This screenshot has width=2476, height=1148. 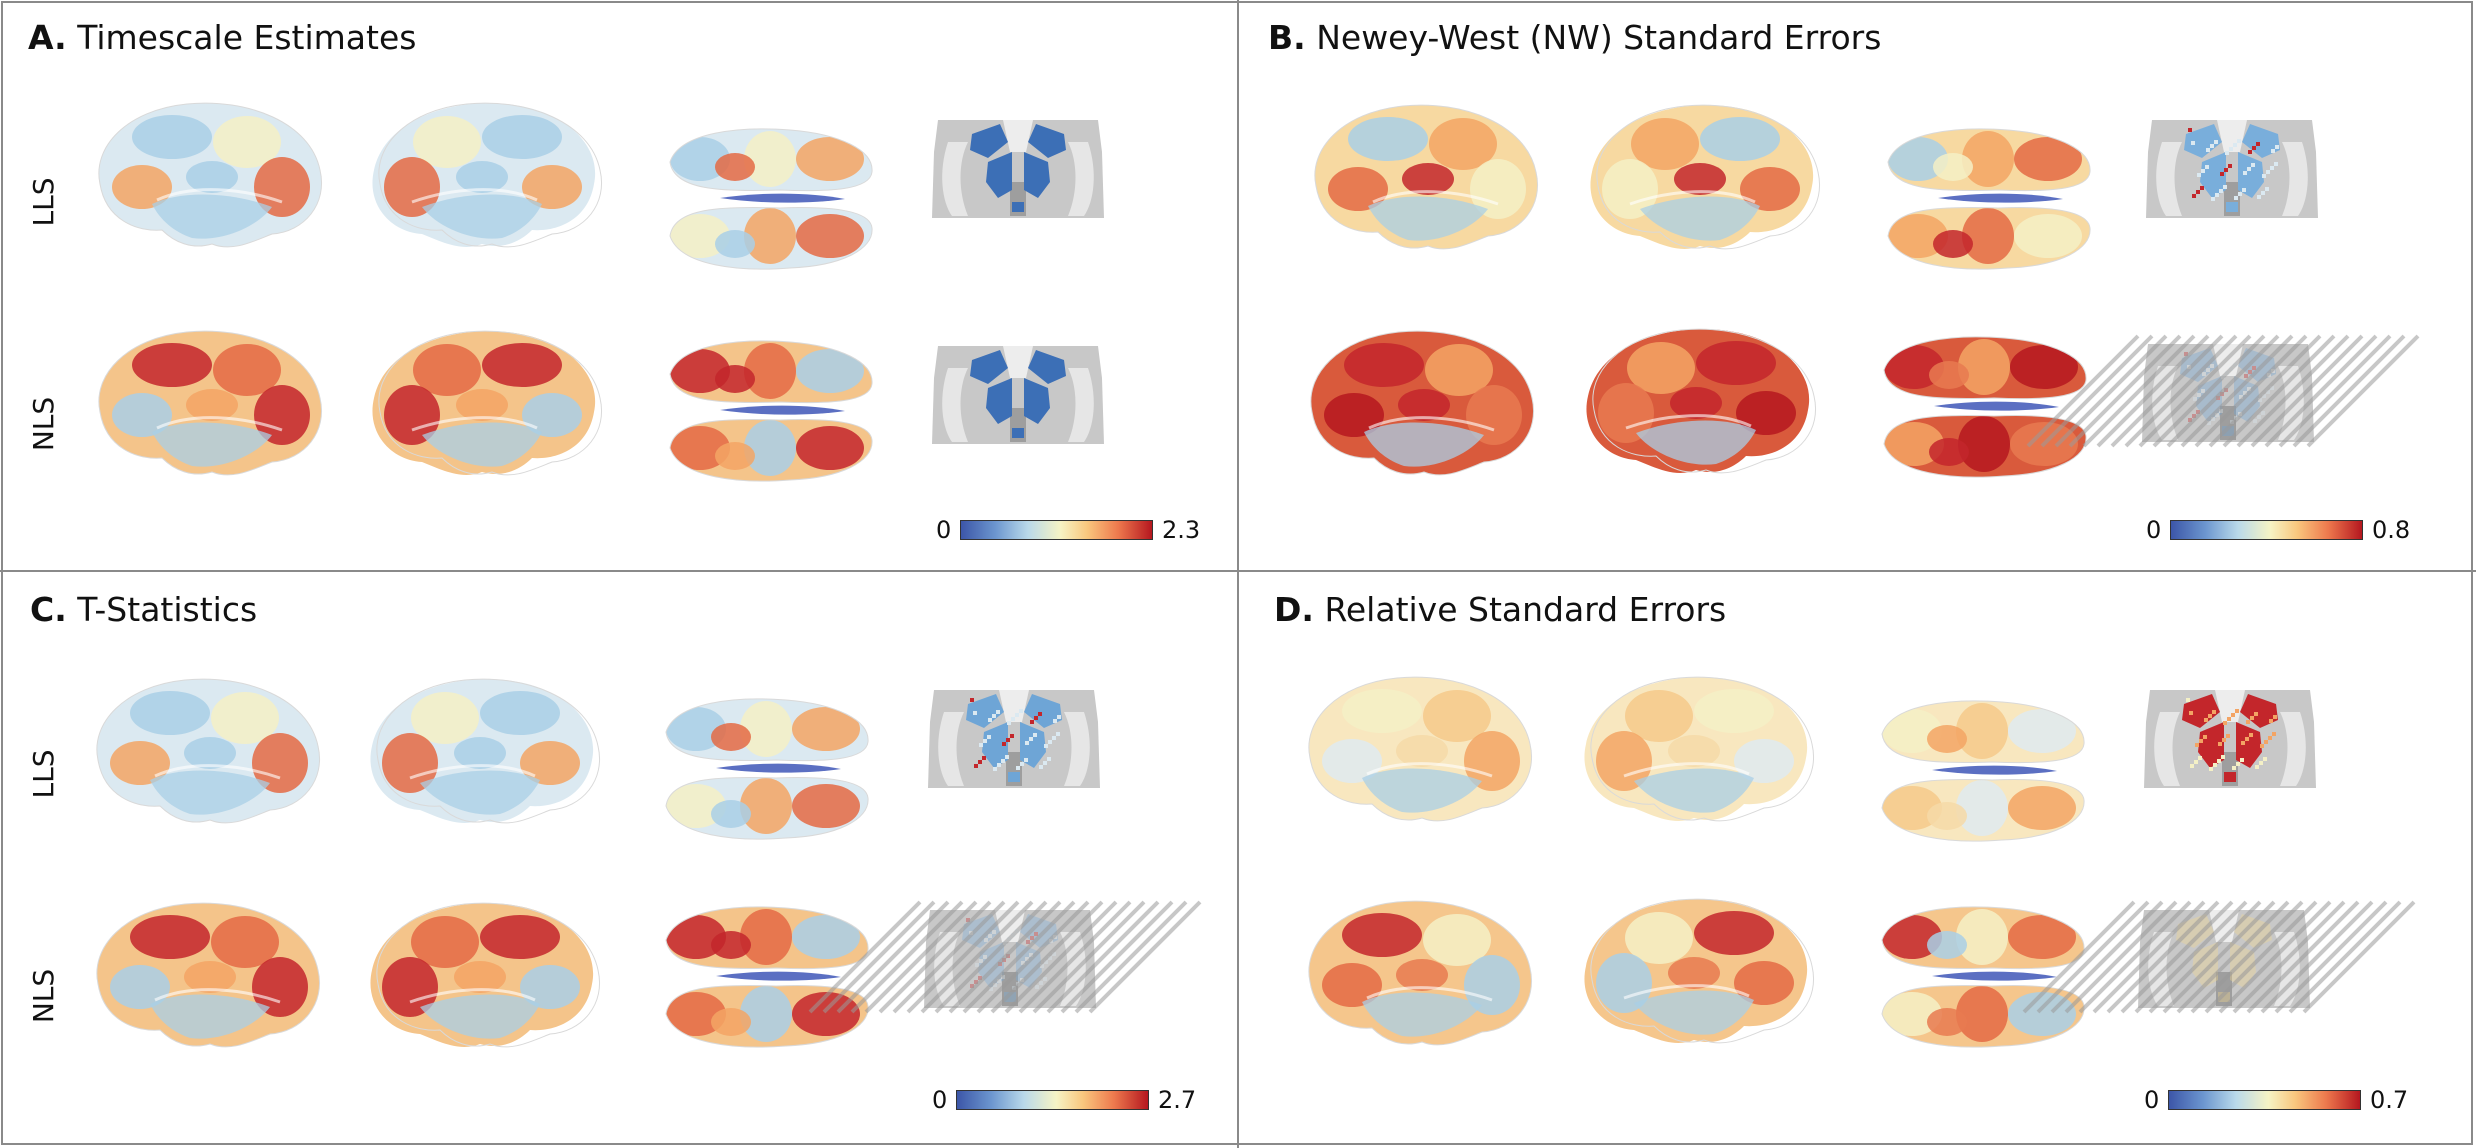 I want to click on panel-title: D. Relative Standard Errors, so click(x=1500, y=609).